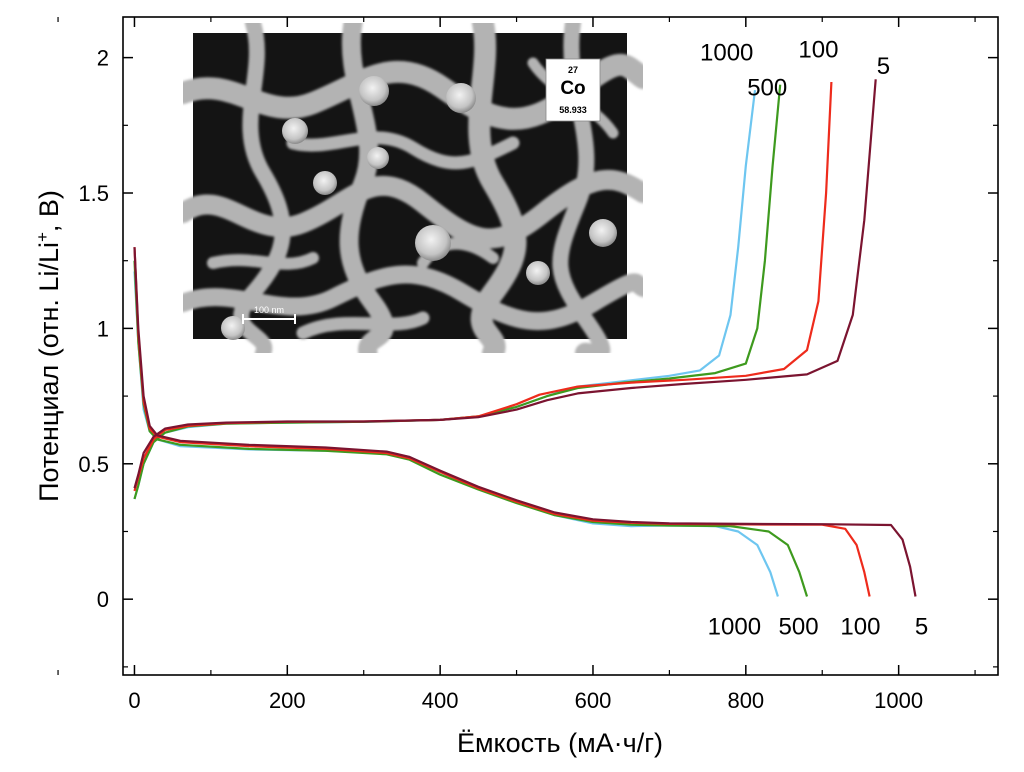  I want to click on element-symbol: Co, so click(572, 88).